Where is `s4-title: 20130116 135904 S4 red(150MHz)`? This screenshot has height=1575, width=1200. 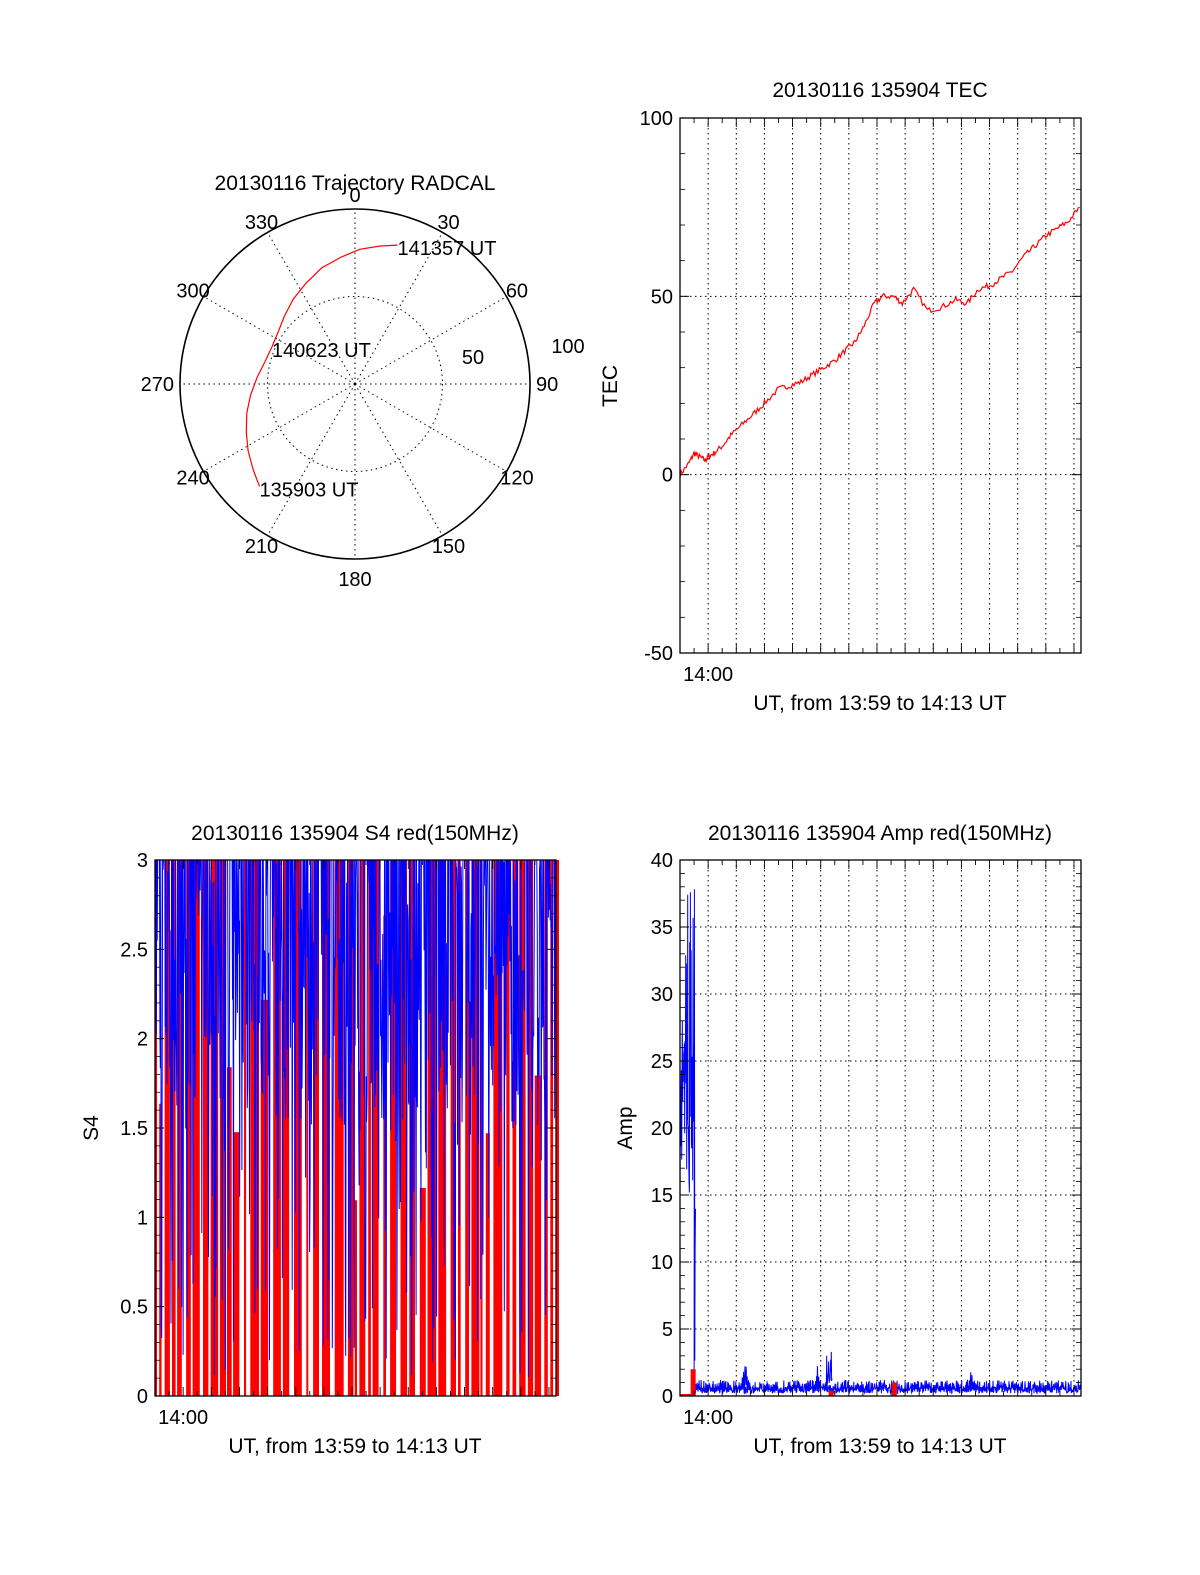
s4-title: 20130116 135904 S4 red(150MHz) is located at coordinates (355, 833).